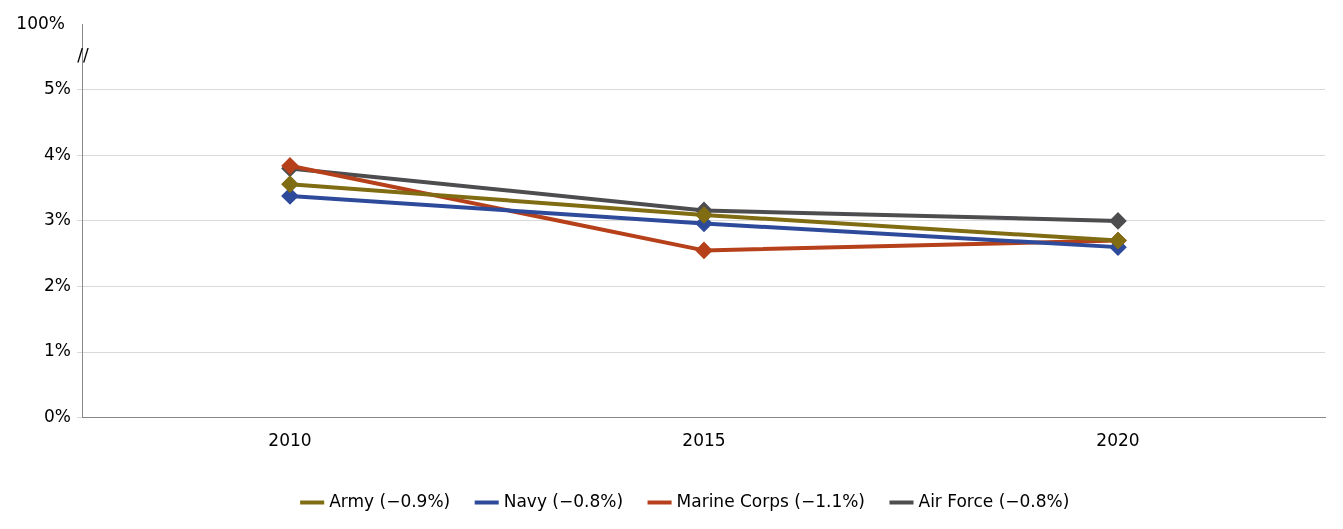 Image resolution: width=1343 pixels, height=529 pixels. I want to click on y-tick-label: 0%, so click(57, 416).